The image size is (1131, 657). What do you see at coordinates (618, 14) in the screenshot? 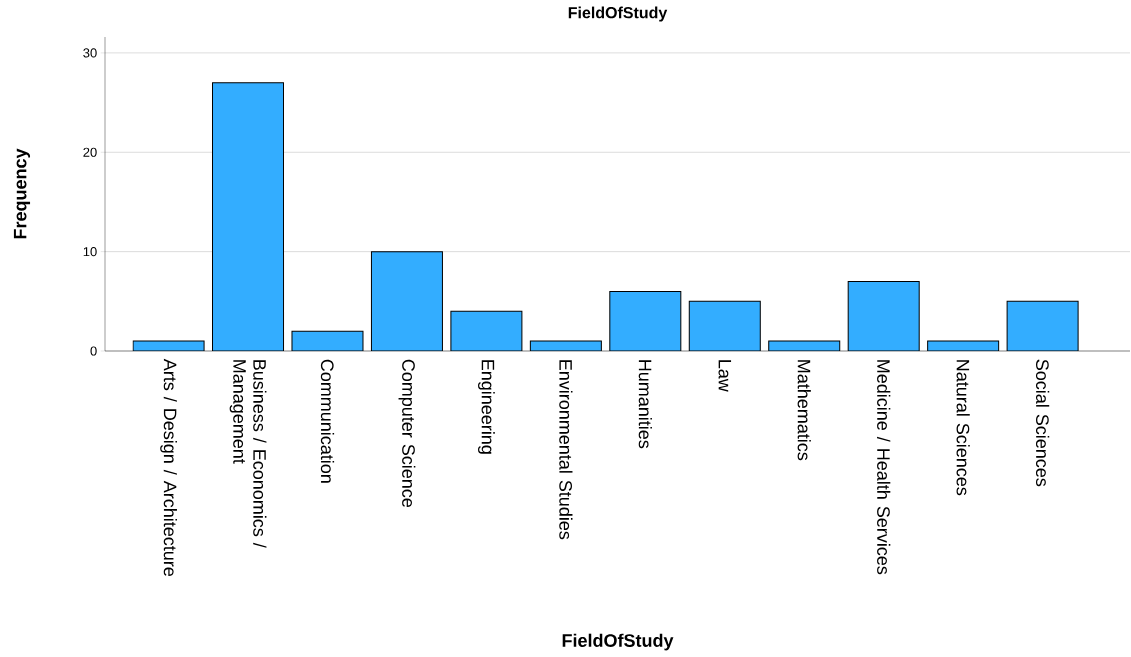
I see `chart-title: FieldOfStudy` at bounding box center [618, 14].